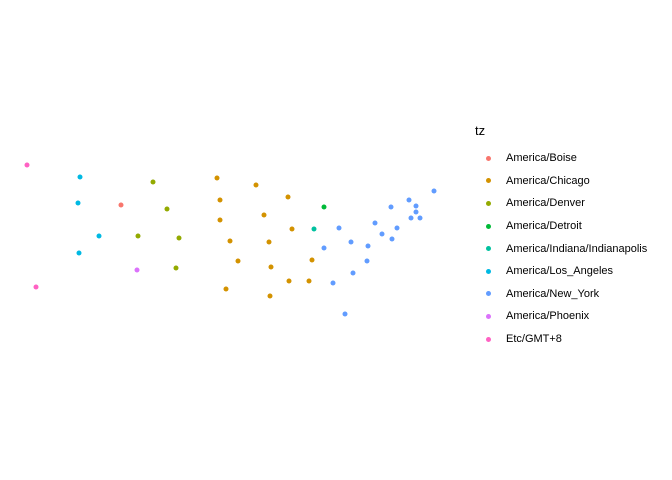  What do you see at coordinates (480, 130) in the screenshot?
I see `legend-title: tz` at bounding box center [480, 130].